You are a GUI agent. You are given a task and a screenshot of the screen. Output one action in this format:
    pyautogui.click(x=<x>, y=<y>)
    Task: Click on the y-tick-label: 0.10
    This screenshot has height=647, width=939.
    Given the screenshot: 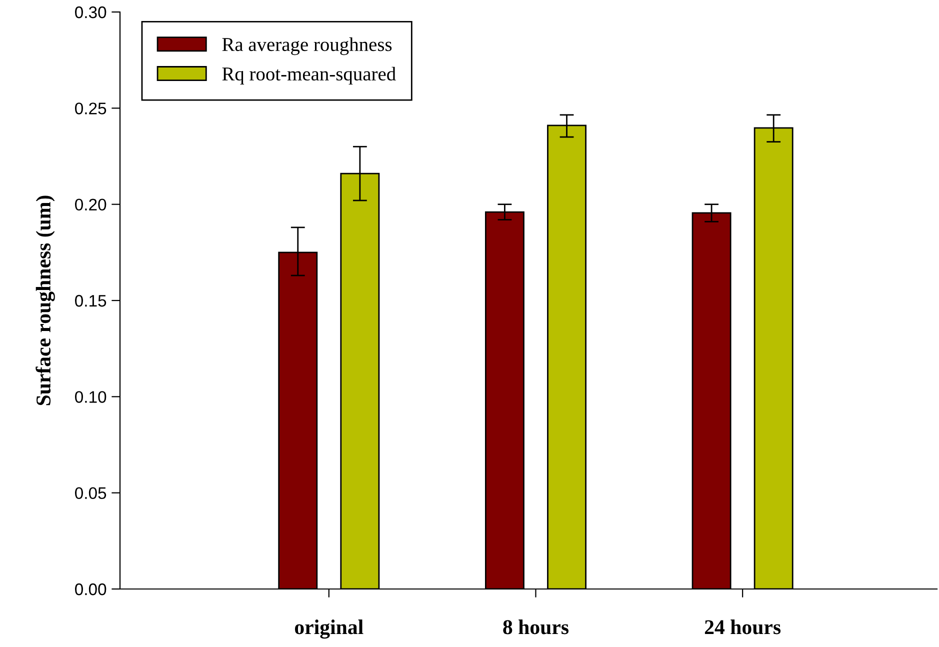 What is the action you would take?
    pyautogui.click(x=90, y=397)
    